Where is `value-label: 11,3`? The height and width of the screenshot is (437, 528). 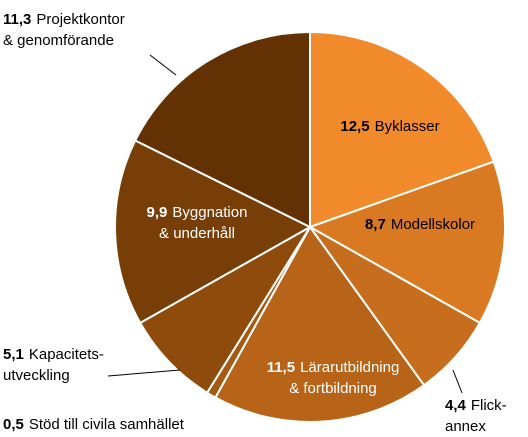
value-label: 11,3 is located at coordinates (17, 19).